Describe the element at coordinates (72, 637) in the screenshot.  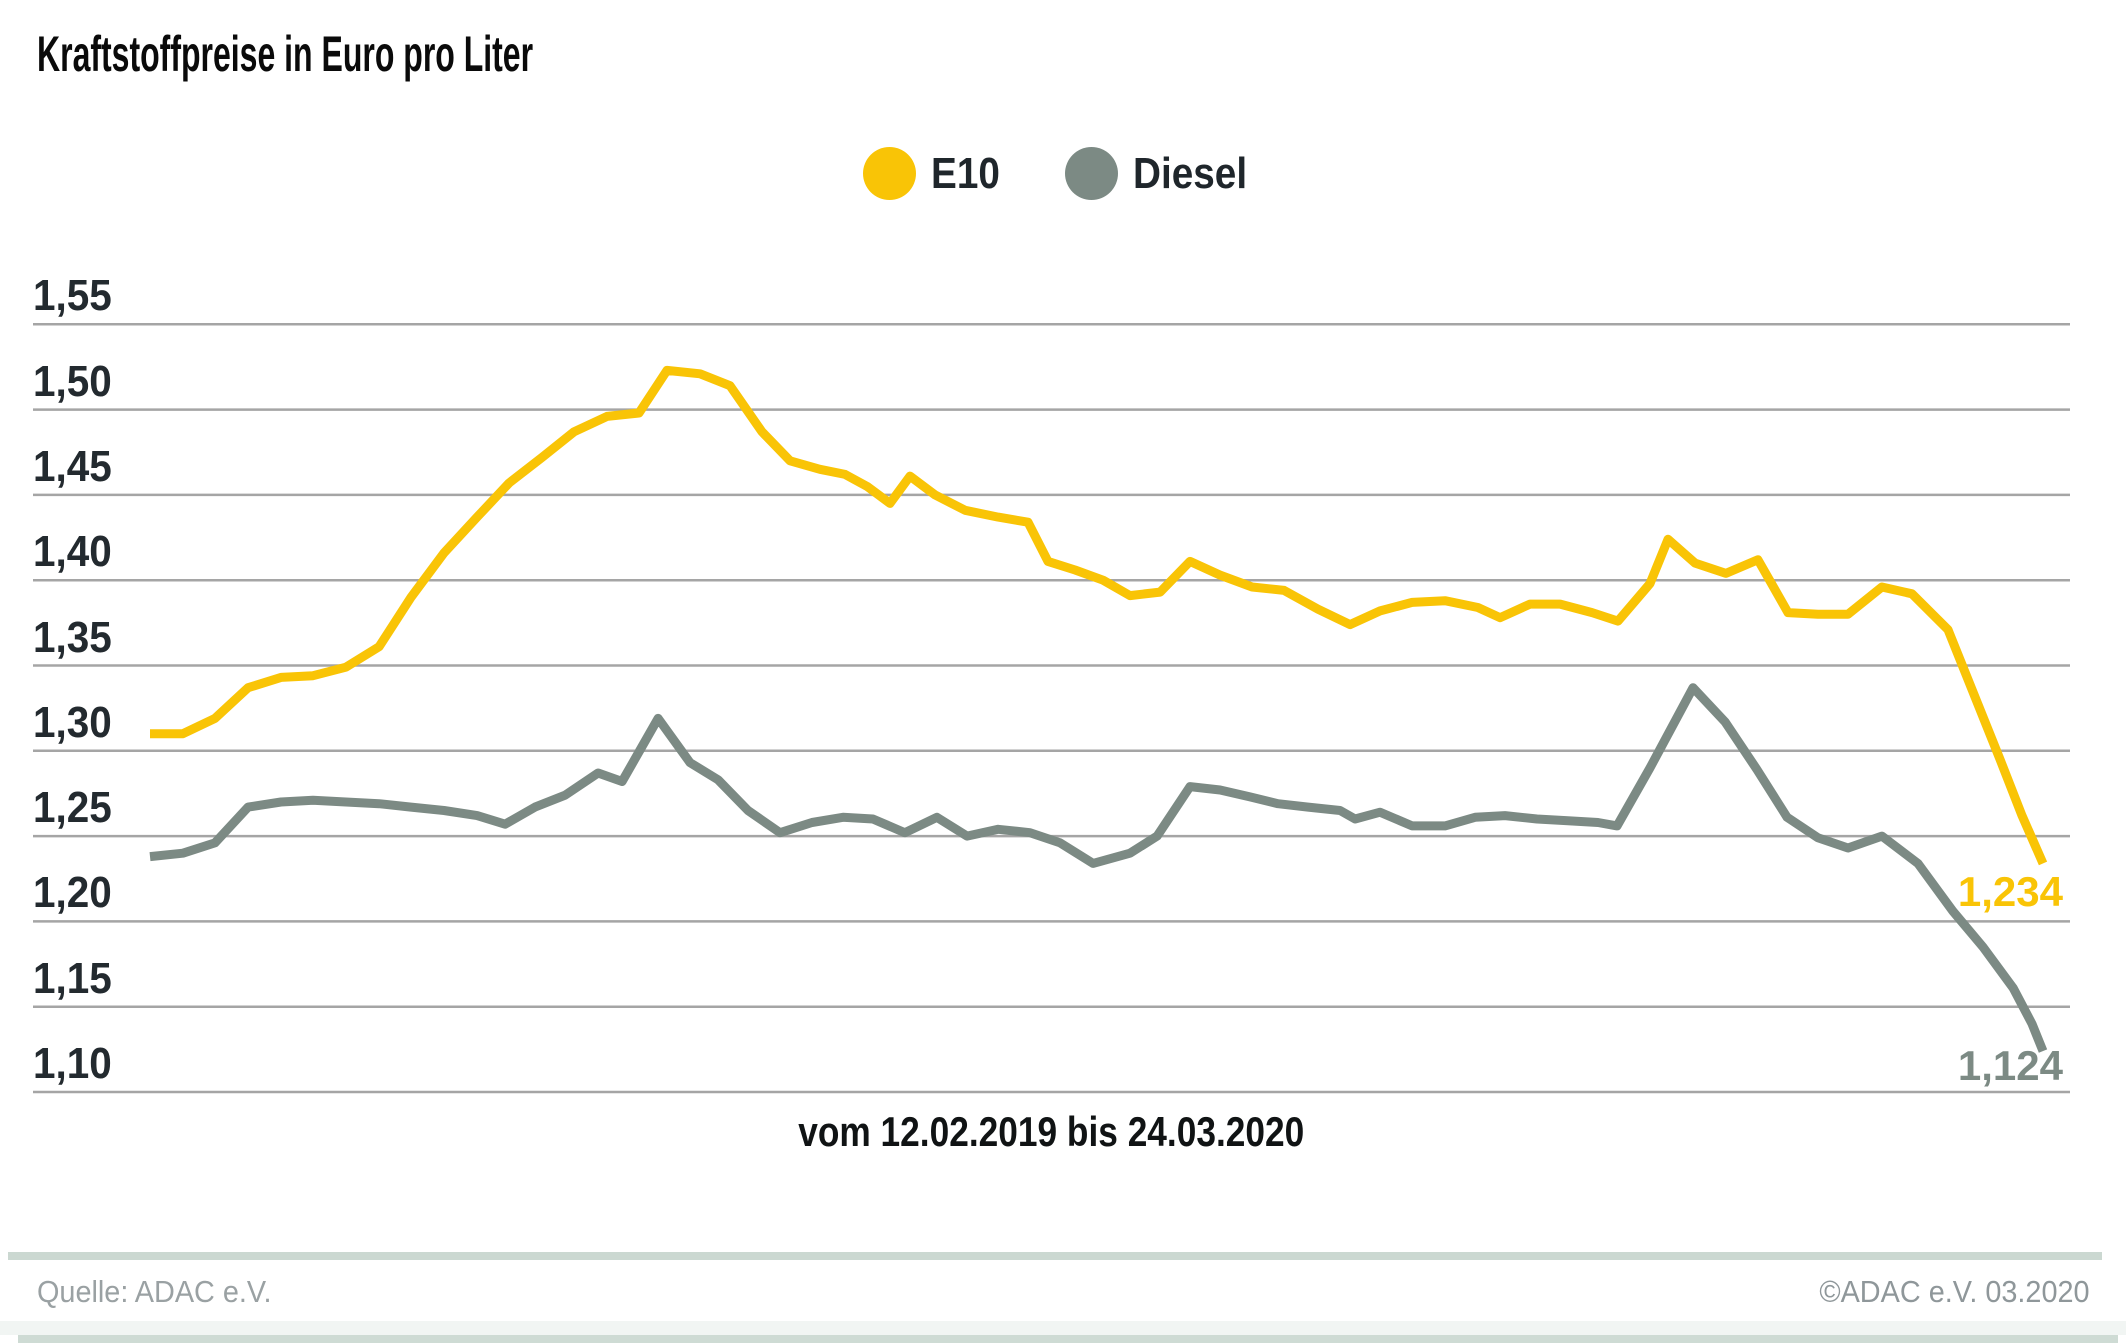
I see `y-tick-label: 1,35` at that location.